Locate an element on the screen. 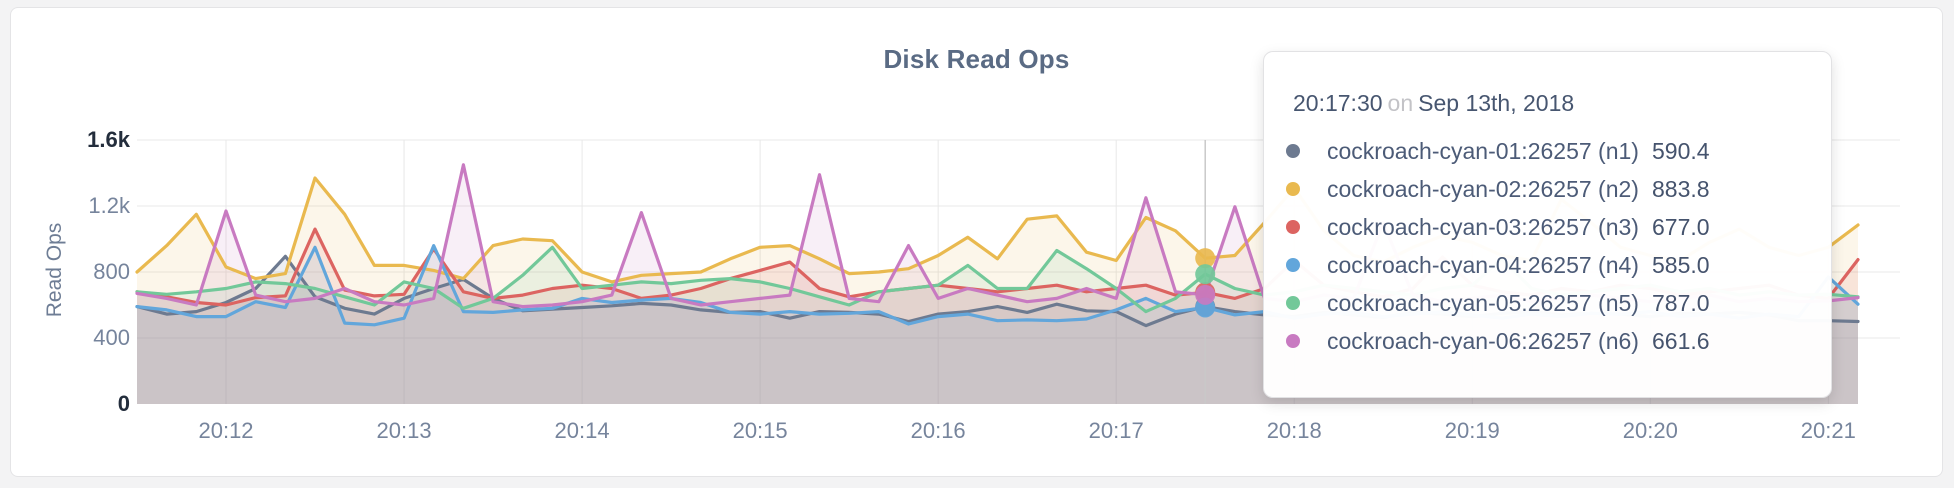 The height and width of the screenshot is (488, 1954). x-tick-label: 20:21 is located at coordinates (1828, 430).